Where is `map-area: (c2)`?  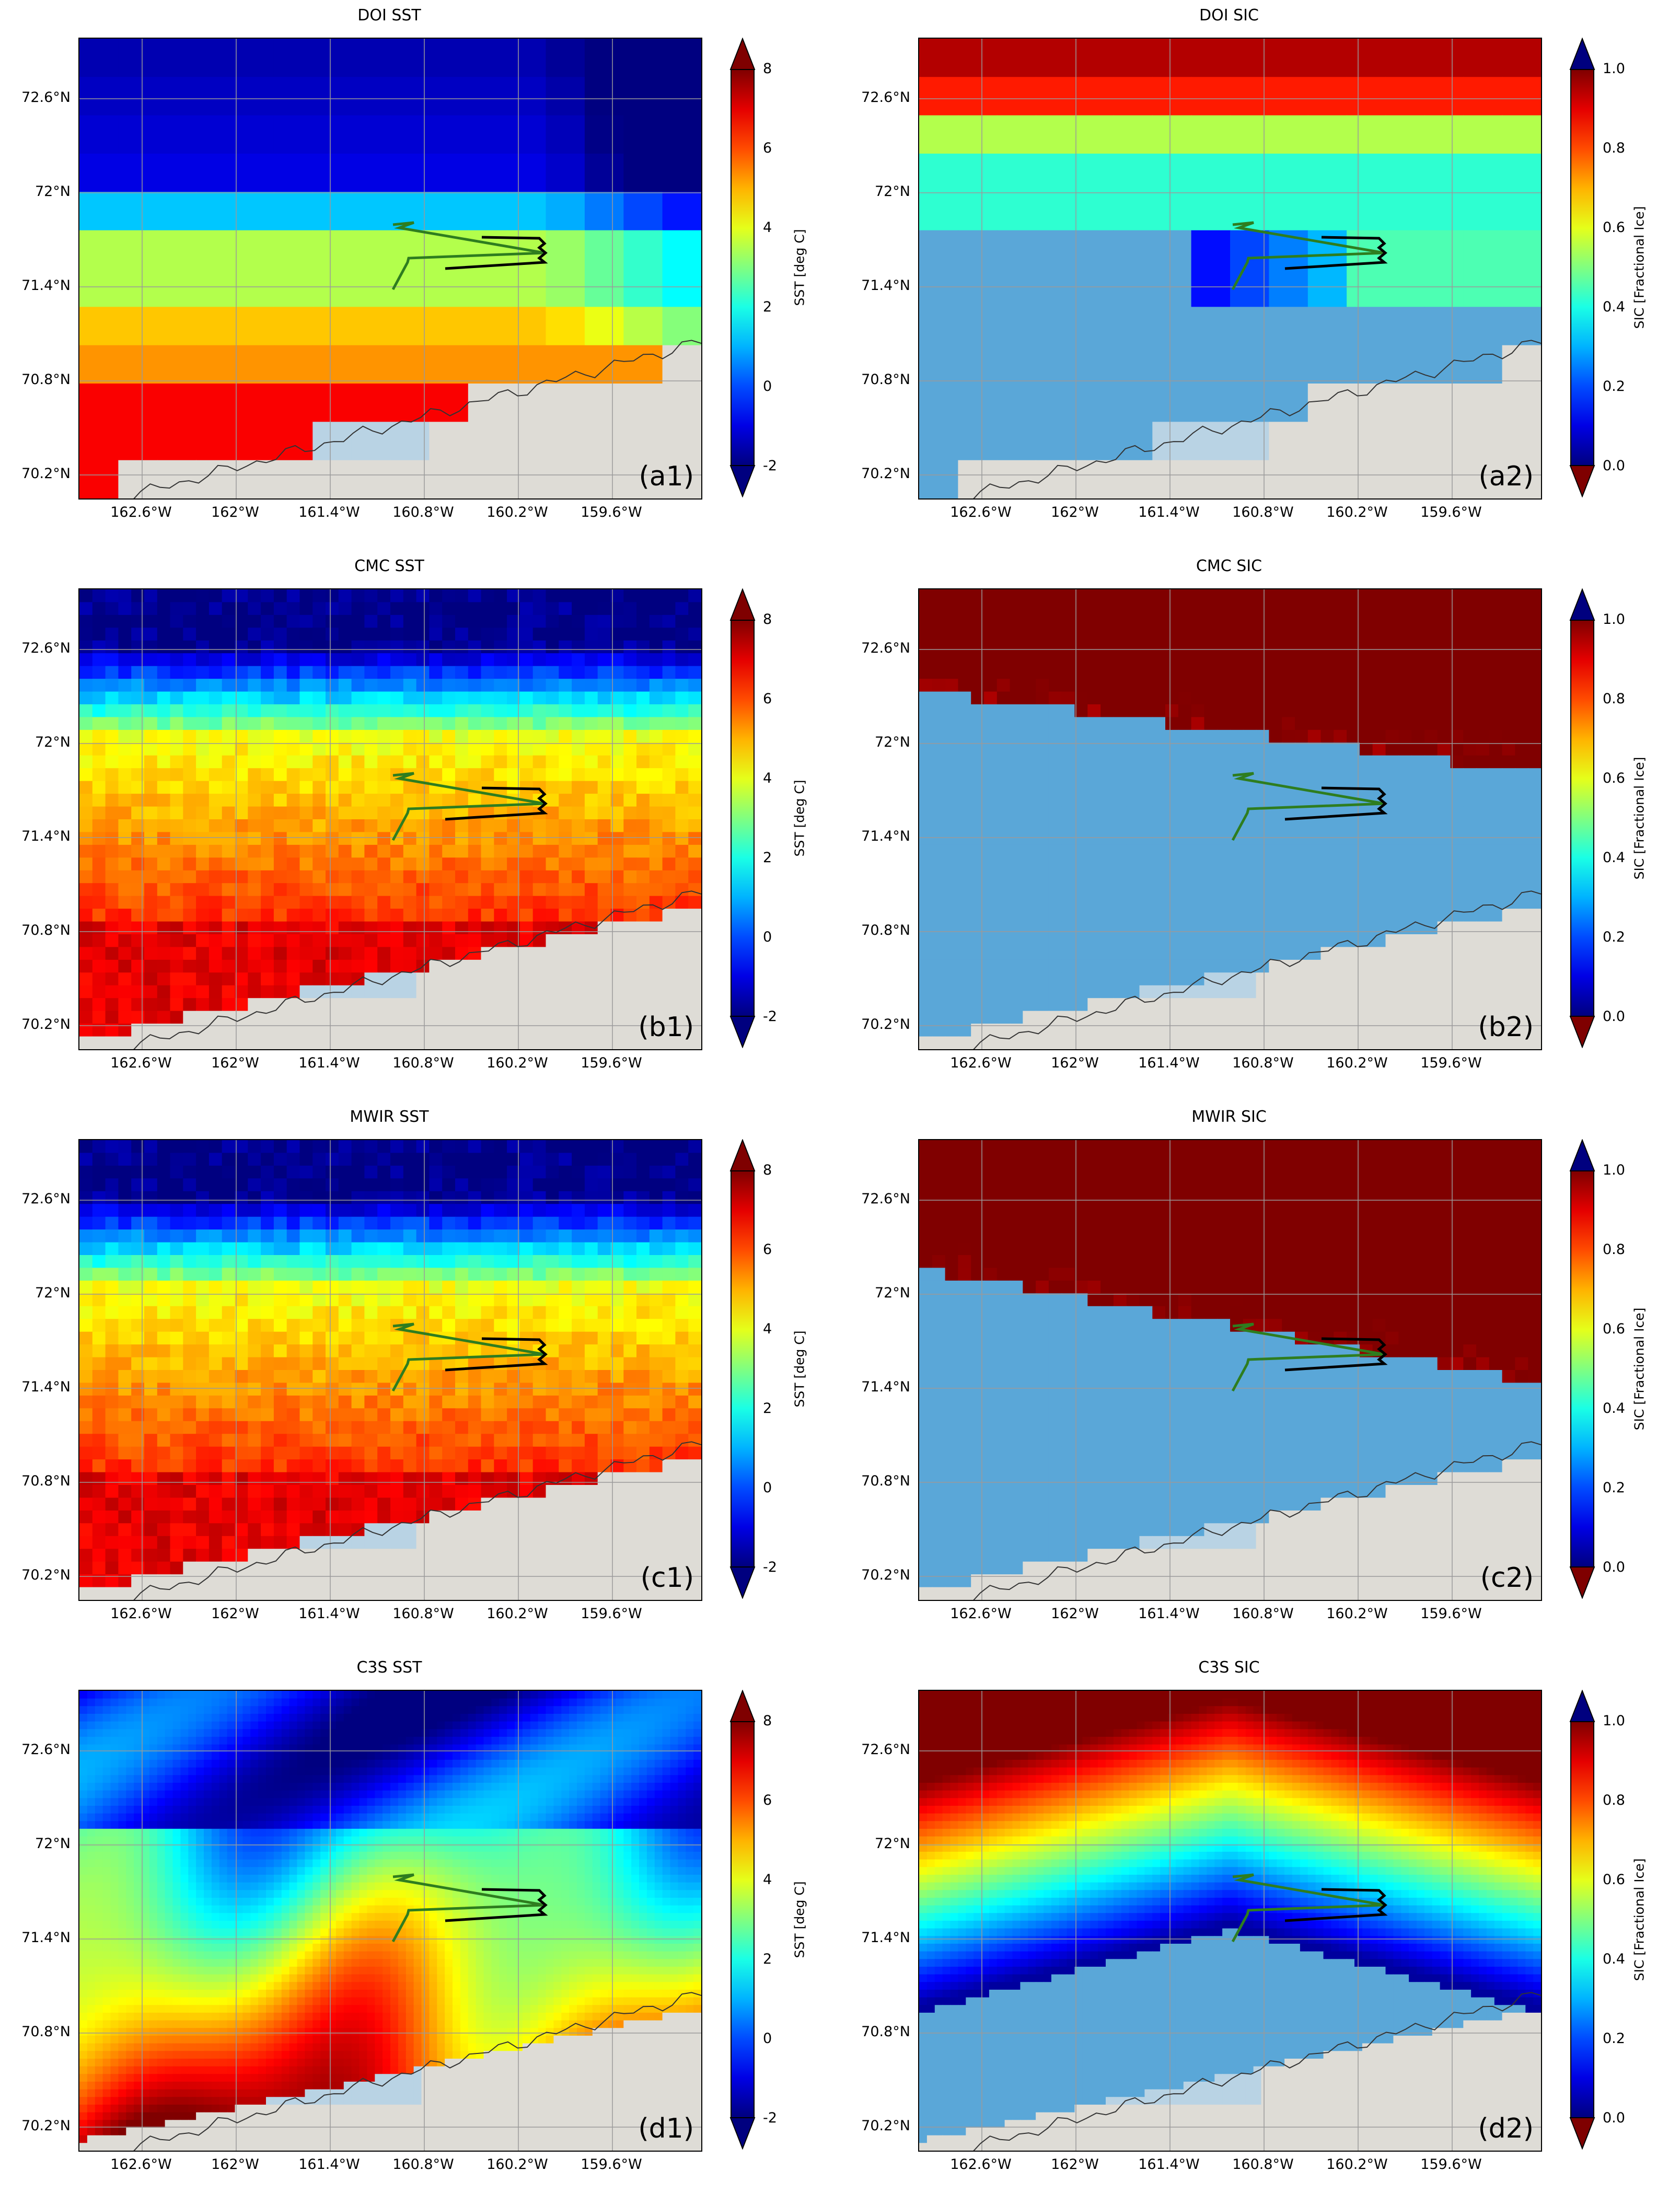 map-area: (c2) is located at coordinates (1230, 1370).